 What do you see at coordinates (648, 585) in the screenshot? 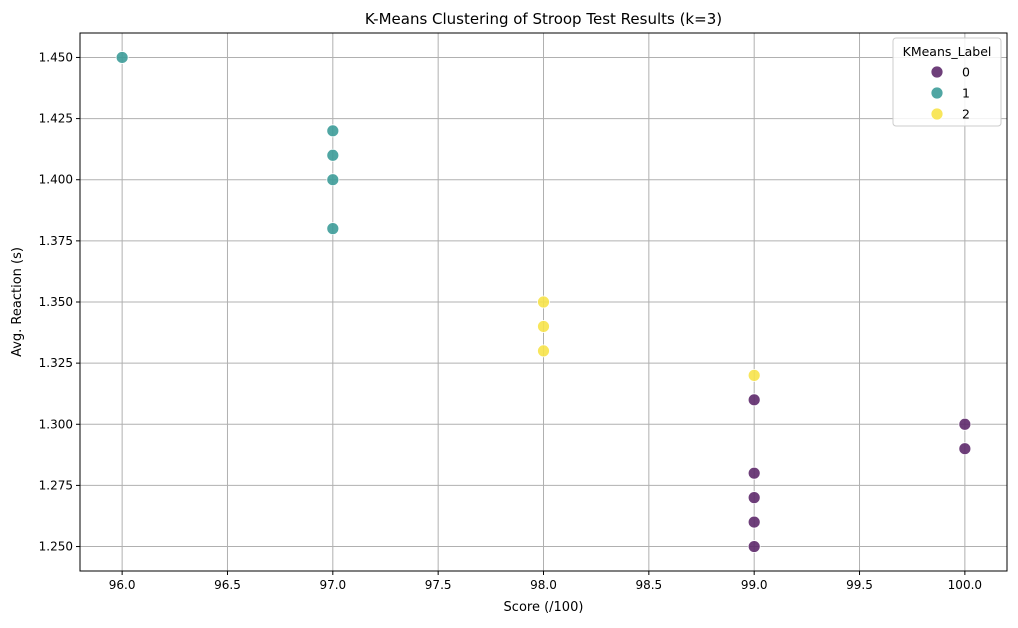
I see `x-tick-label: 98.5` at bounding box center [648, 585].